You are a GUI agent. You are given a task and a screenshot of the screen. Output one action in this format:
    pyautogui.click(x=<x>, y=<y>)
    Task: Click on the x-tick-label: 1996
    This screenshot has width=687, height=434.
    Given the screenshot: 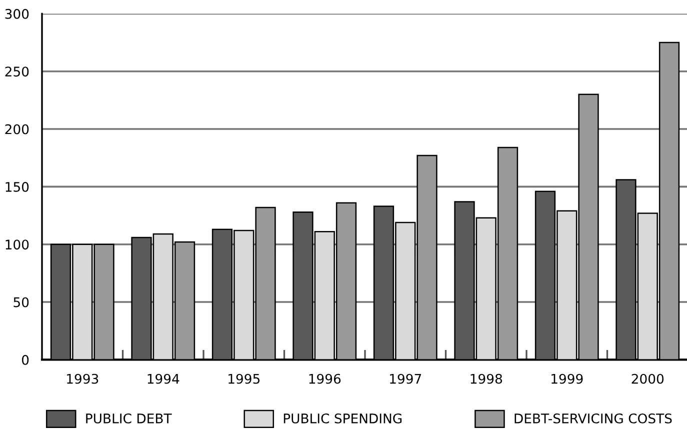 What is the action you would take?
    pyautogui.click(x=325, y=379)
    